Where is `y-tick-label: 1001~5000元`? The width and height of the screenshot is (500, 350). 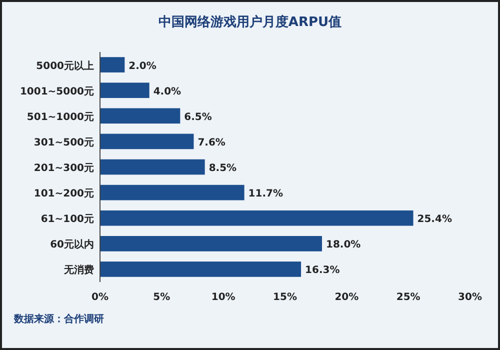 y-tick-label: 1001~5000元 is located at coordinates (57, 91).